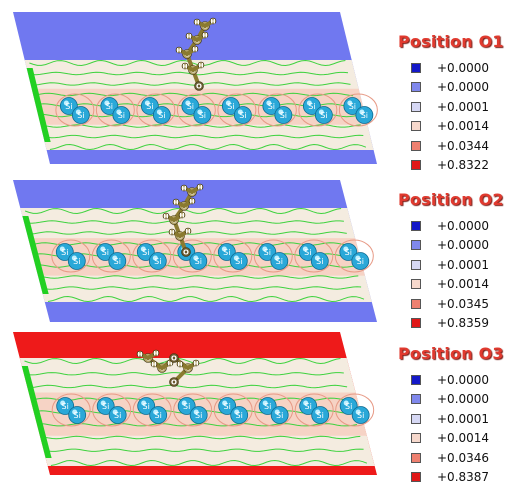 Image resolution: width=515 pixels, height=492 pixels. What do you see at coordinates (463, 457) in the screenshot?
I see `legend-value: +0.0346` at bounding box center [463, 457].